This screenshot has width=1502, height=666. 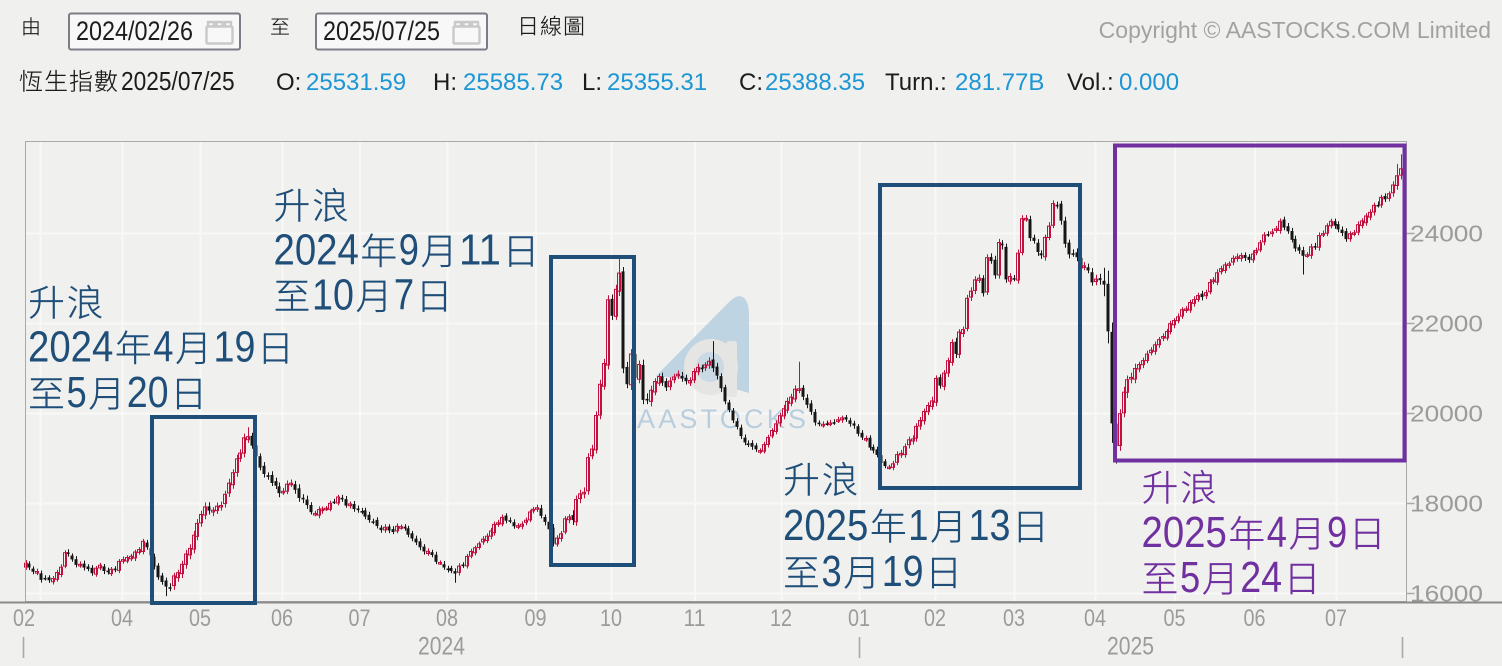 I want to click on svg-text: 0.000, so click(x=1149, y=82).